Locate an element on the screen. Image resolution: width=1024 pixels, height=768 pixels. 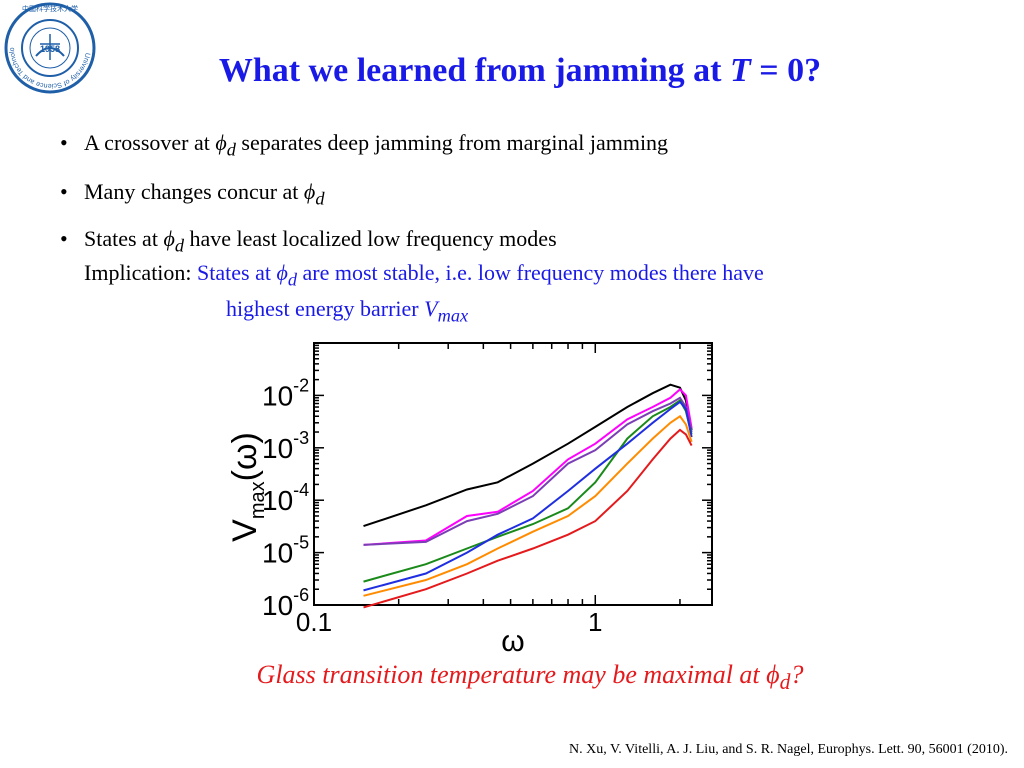
y-axis-label: Vmax(ω) is located at coordinates (247, 487).